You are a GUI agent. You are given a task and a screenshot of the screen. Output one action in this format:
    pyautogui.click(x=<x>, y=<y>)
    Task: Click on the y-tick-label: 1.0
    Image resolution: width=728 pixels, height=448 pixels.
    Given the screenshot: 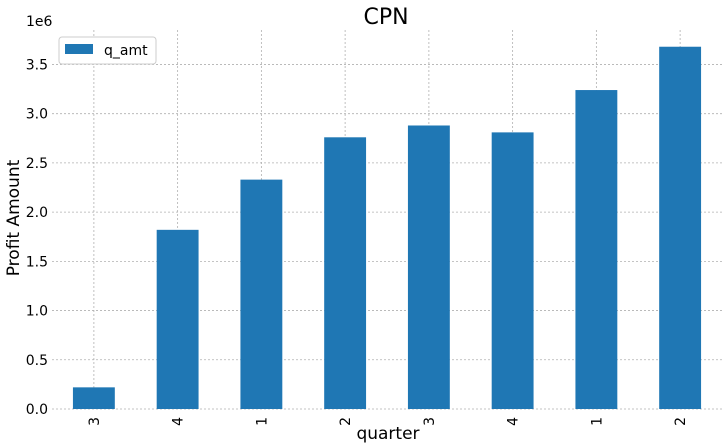 What is the action you would take?
    pyautogui.click(x=37, y=312)
    